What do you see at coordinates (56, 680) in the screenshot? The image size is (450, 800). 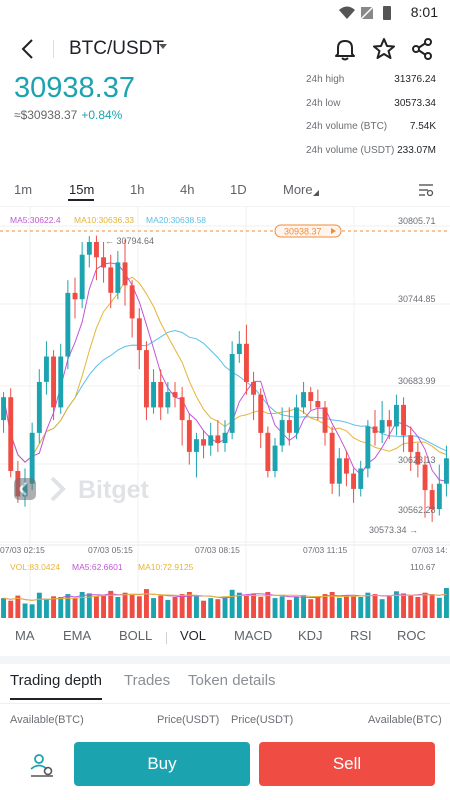 I see `tab-trading-depth: Trading depth` at bounding box center [56, 680].